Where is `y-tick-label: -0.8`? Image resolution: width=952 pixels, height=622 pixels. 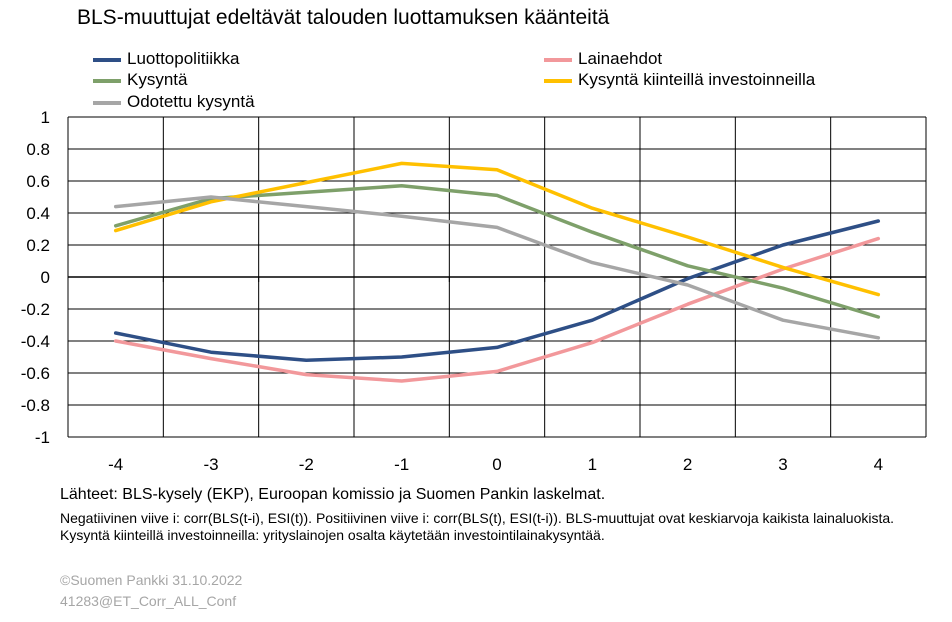 y-tick-label: -0.8 is located at coordinates (35, 405).